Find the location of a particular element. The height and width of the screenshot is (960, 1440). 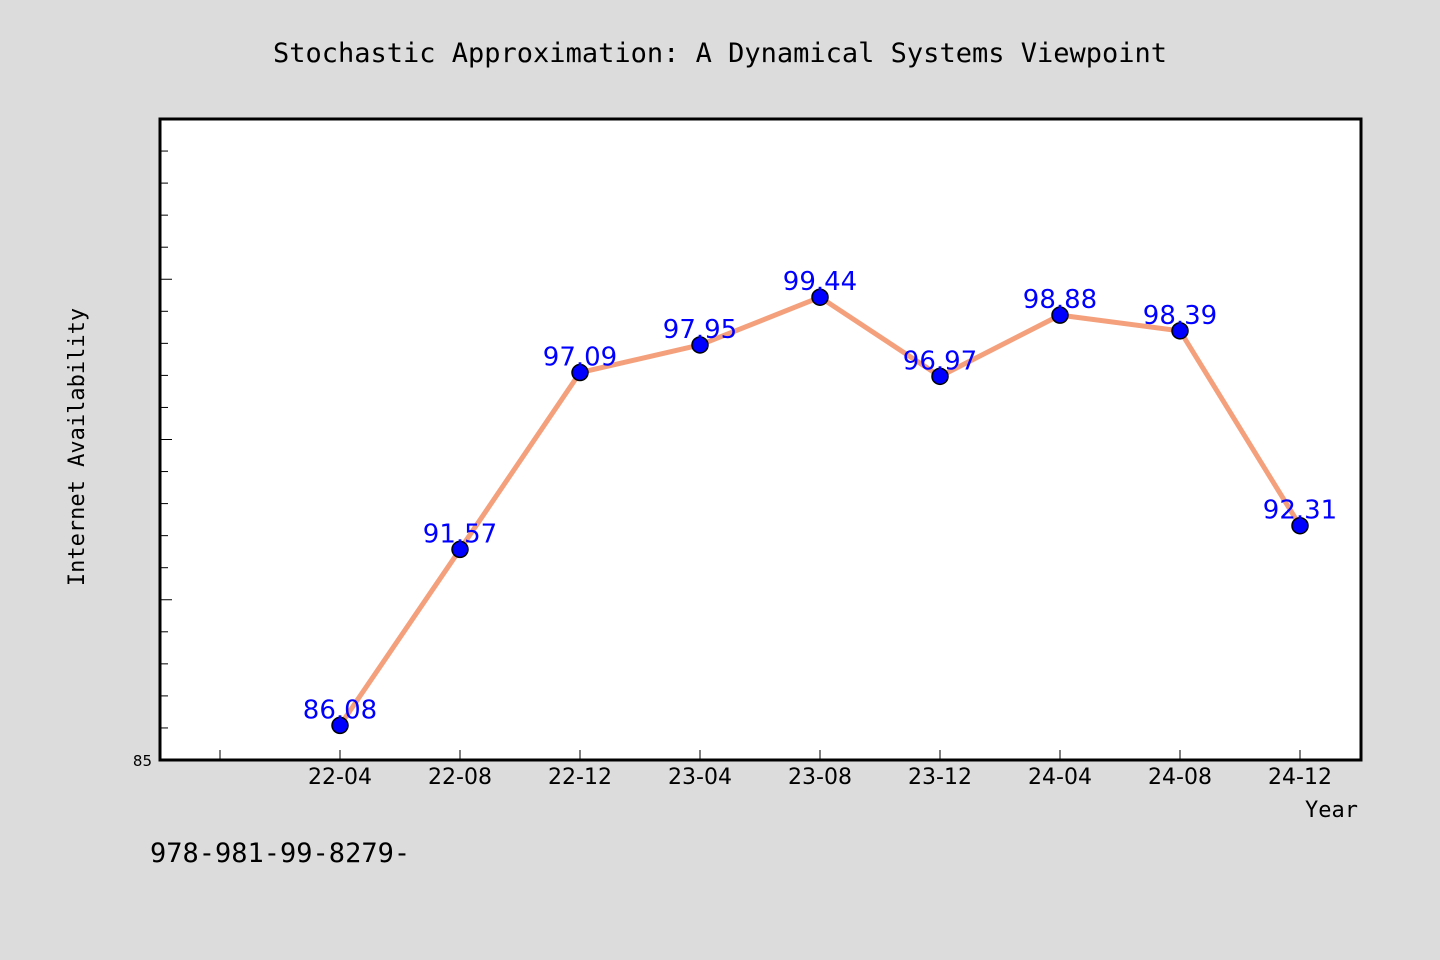

x-tick-label: 23-12 is located at coordinates (940, 777).